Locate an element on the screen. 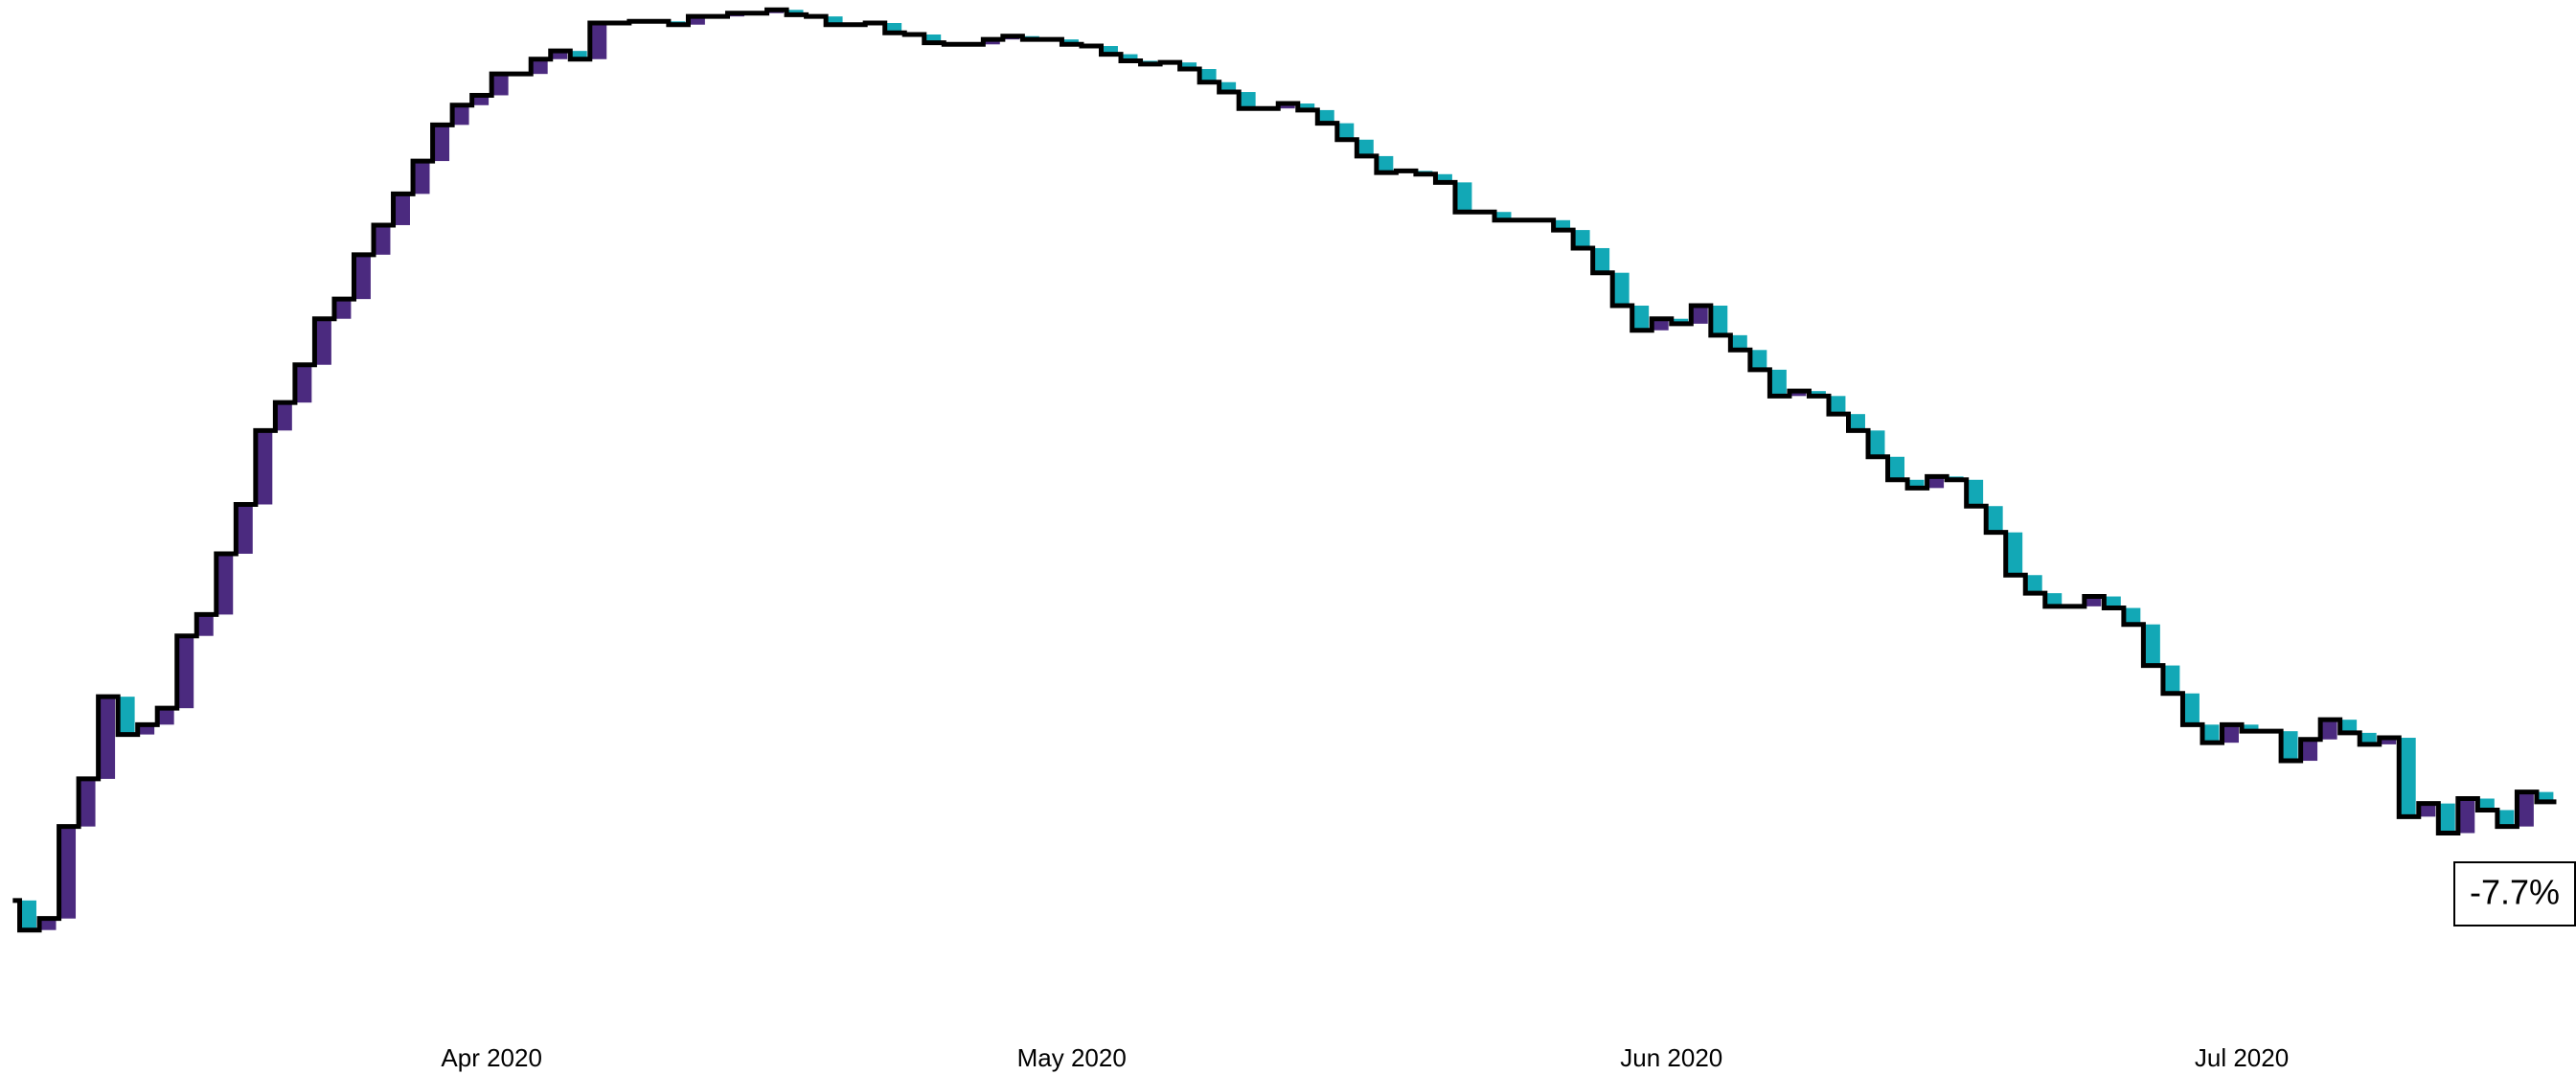  annotation-box is located at coordinates (2514, 893).